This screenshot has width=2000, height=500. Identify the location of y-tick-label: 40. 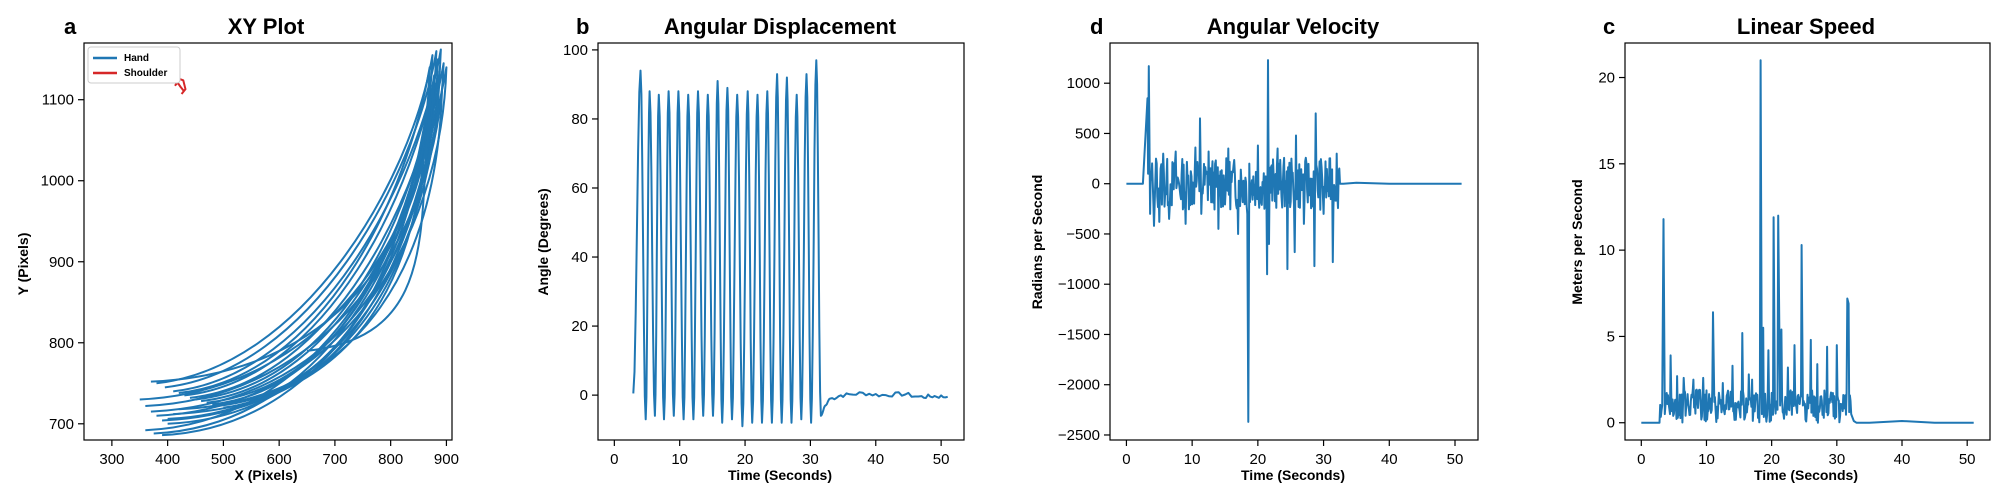
(579, 257).